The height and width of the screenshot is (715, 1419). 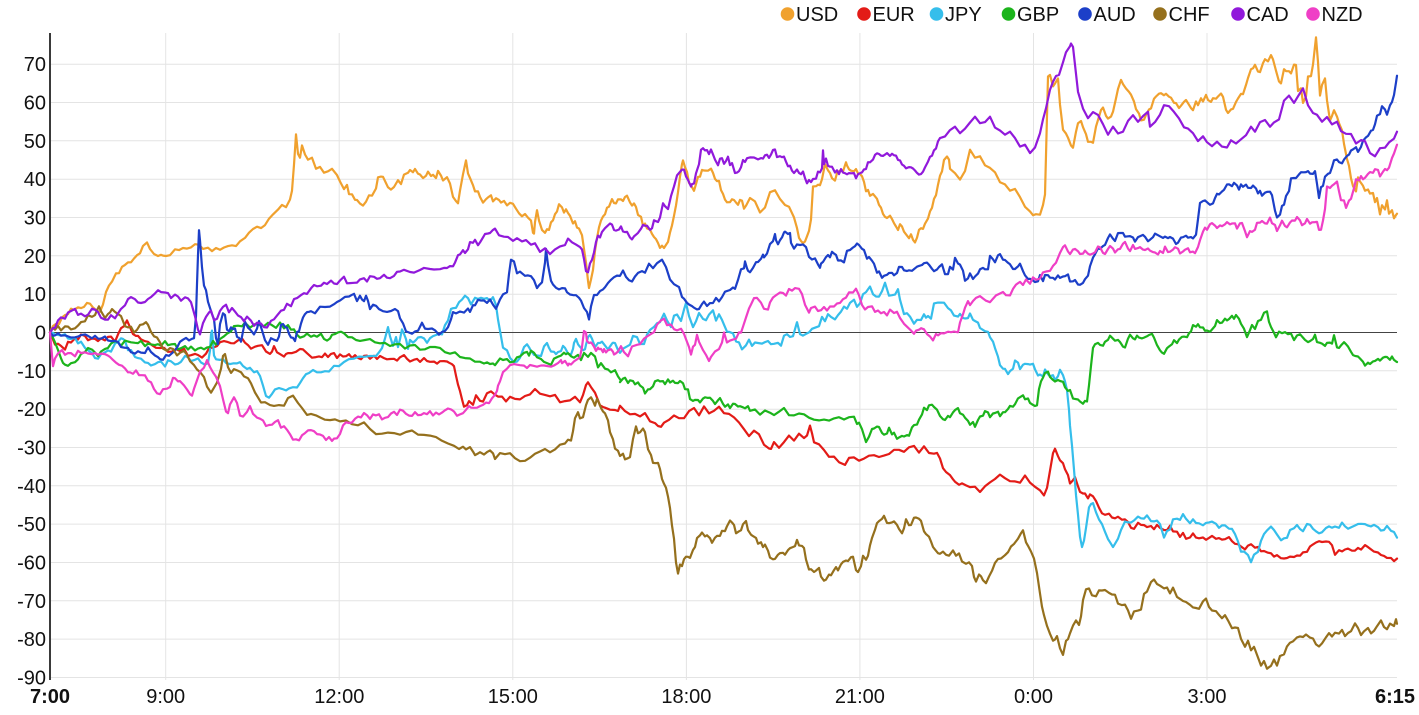 What do you see at coordinates (817, 15) in the screenshot?
I see `svg-text: USD` at bounding box center [817, 15].